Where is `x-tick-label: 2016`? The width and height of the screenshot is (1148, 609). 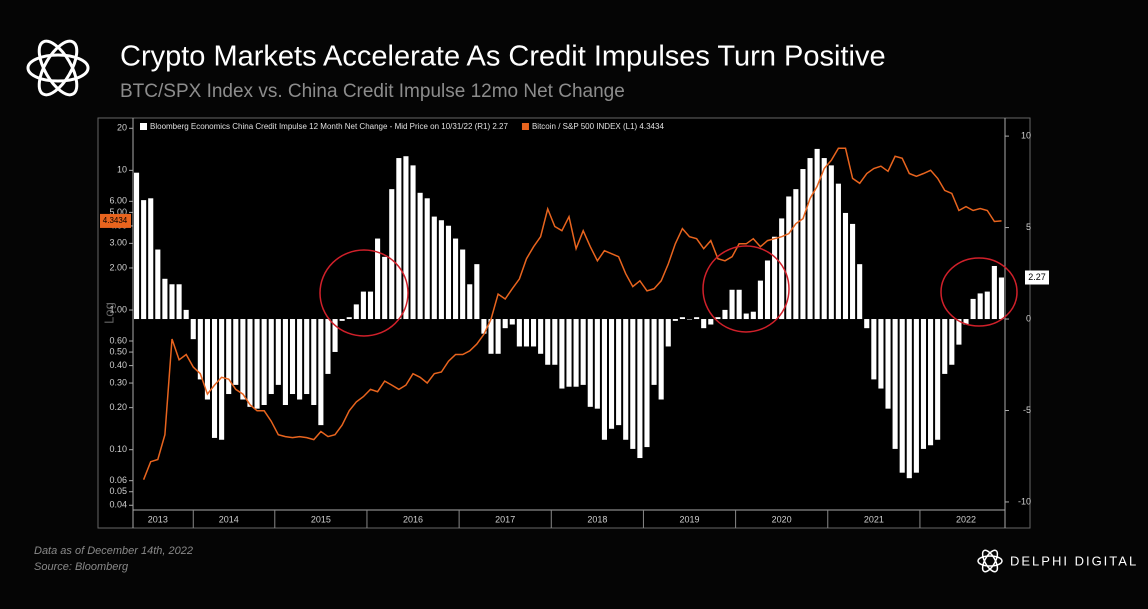 x-tick-label: 2016 is located at coordinates (413, 519).